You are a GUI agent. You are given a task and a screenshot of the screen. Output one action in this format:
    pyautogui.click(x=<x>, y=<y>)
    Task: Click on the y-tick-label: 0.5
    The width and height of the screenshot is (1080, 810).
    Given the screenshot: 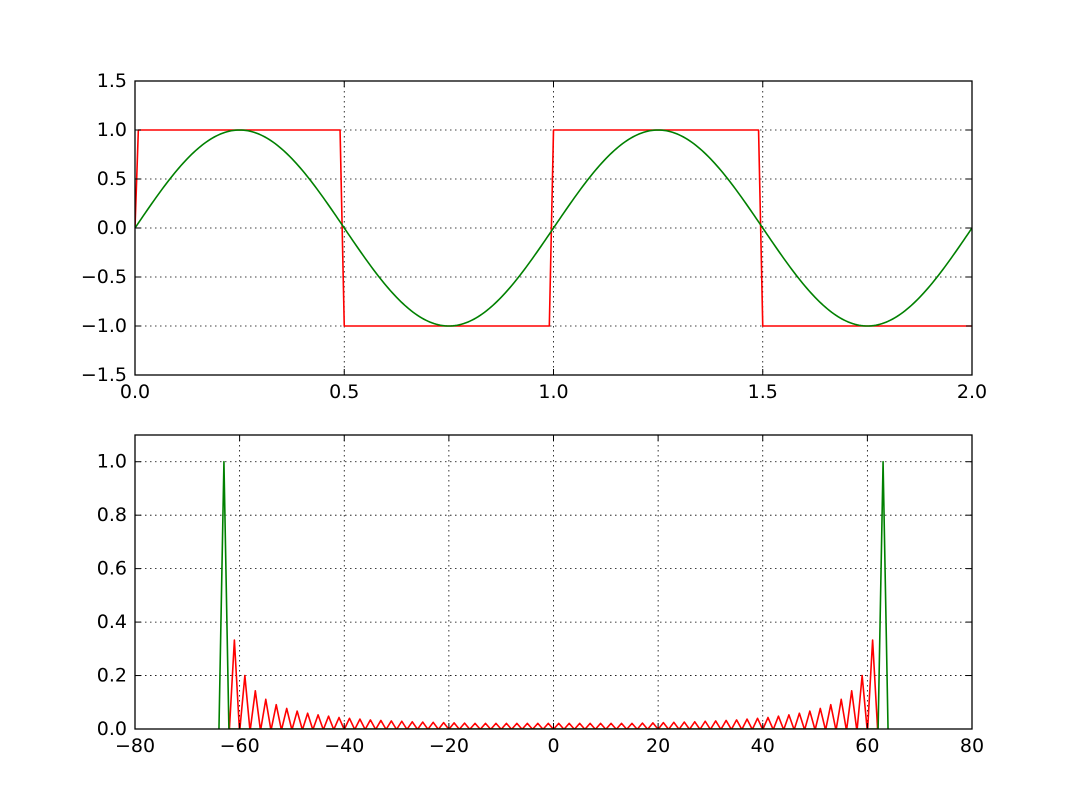 What is the action you would take?
    pyautogui.click(x=112, y=179)
    